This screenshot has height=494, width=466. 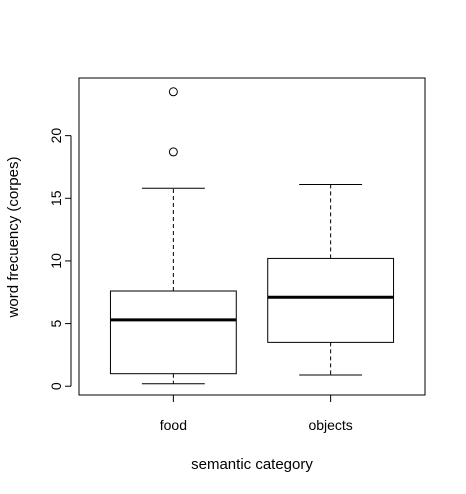 I want to click on y-tick-label: 10, so click(x=56, y=261).